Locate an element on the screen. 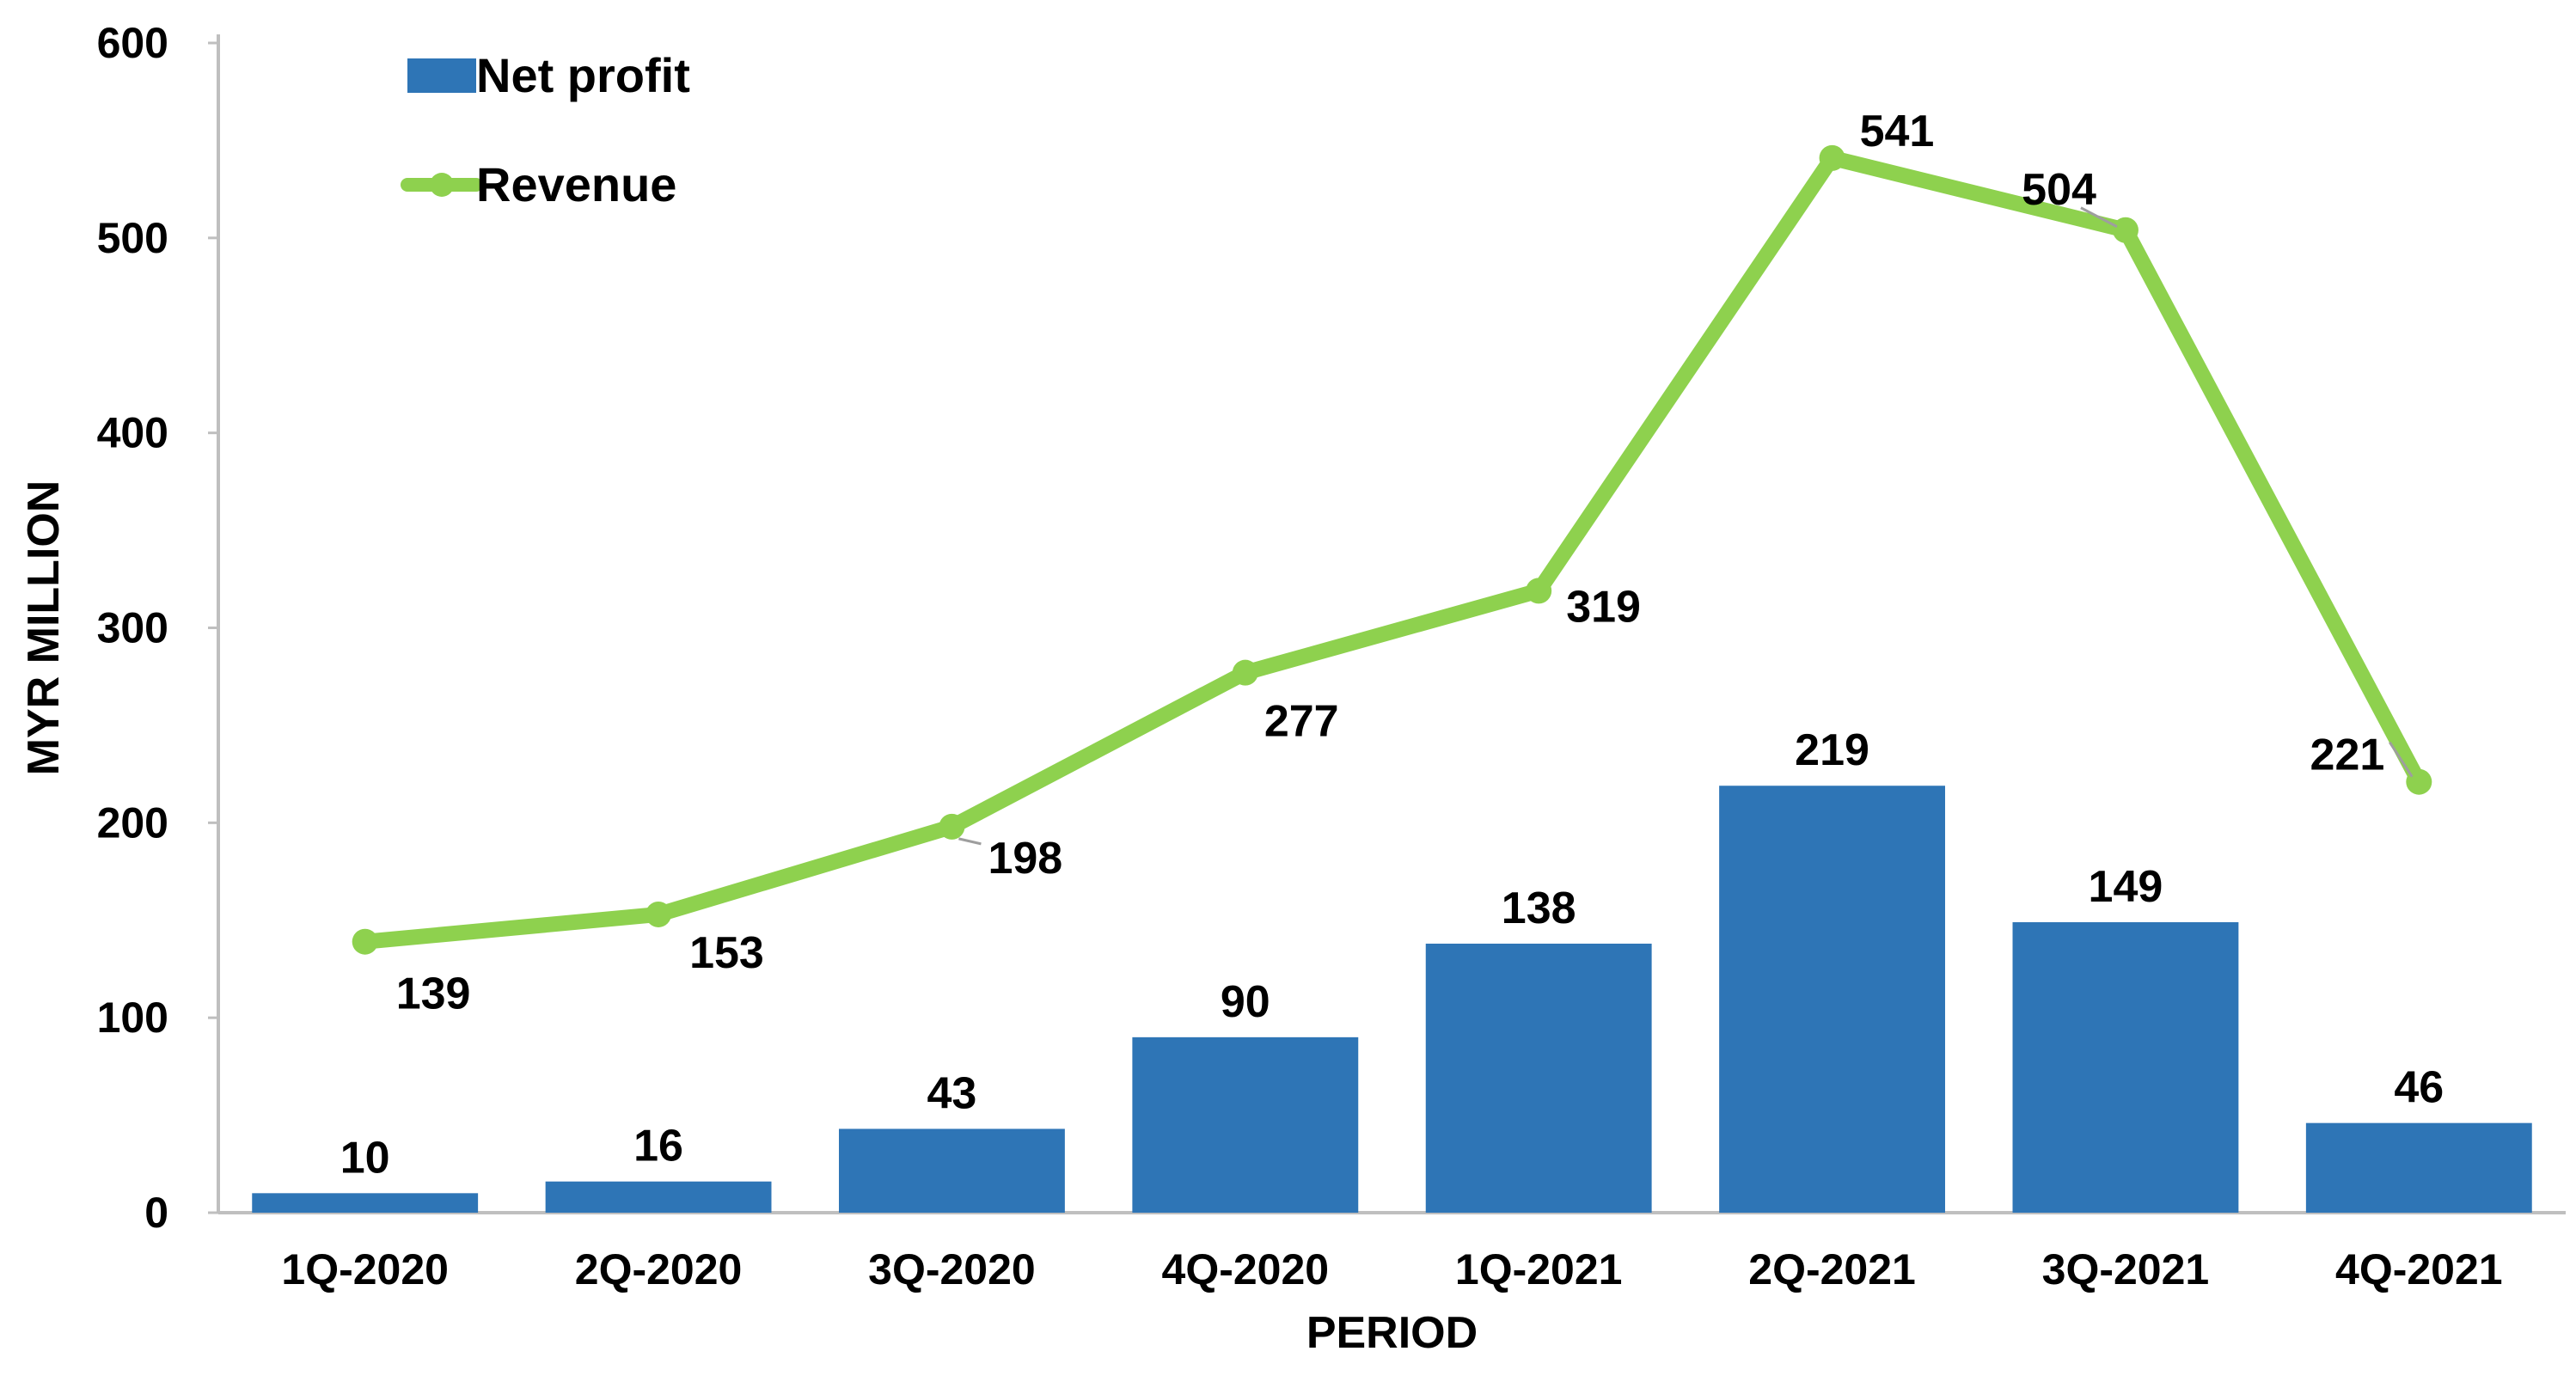  line-data-label: 153 is located at coordinates (726, 953).